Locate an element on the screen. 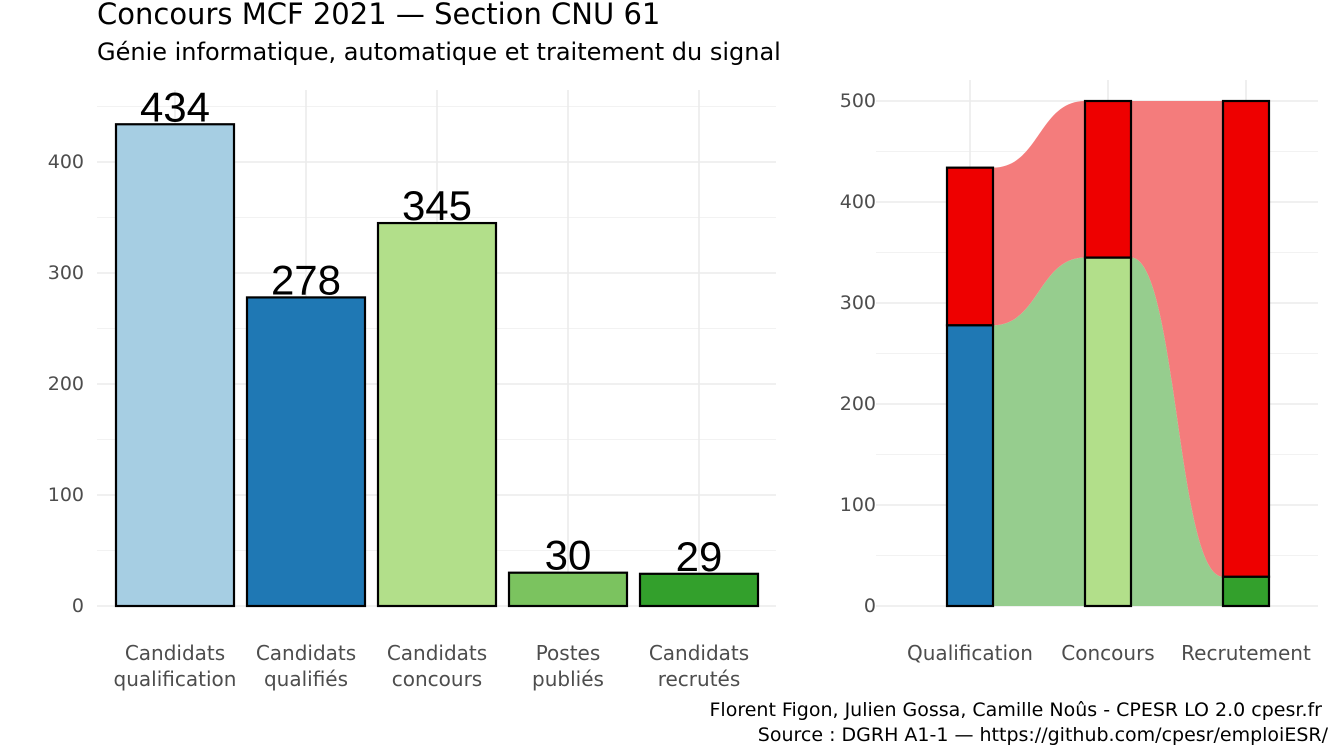 The height and width of the screenshot is (756, 1344). right-flows is located at coordinates (1108, 353).